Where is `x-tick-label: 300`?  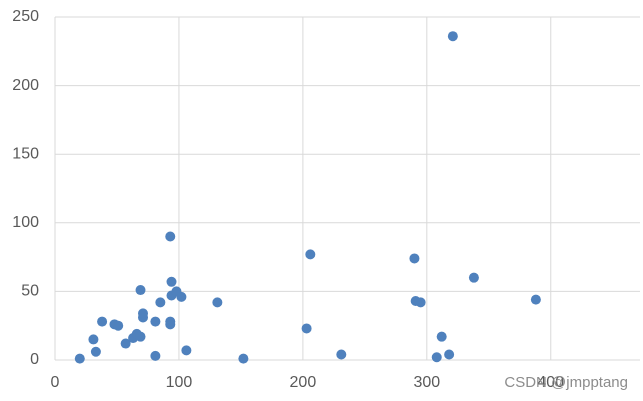 x-tick-label: 300 is located at coordinates (426, 382).